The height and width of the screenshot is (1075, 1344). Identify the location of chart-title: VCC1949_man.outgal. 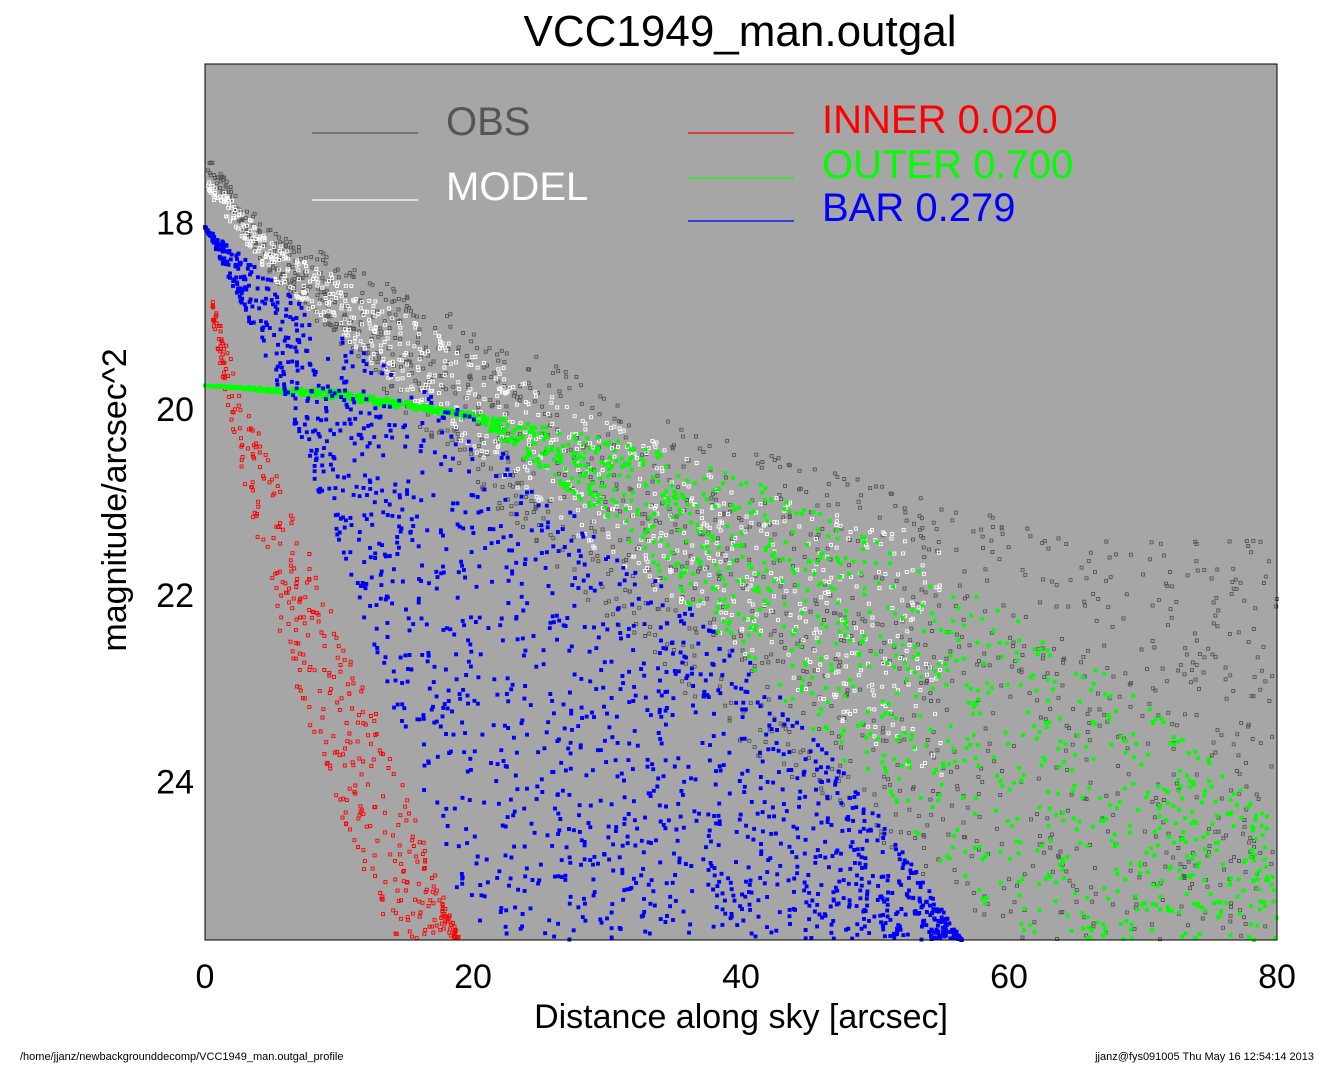
(740, 31).